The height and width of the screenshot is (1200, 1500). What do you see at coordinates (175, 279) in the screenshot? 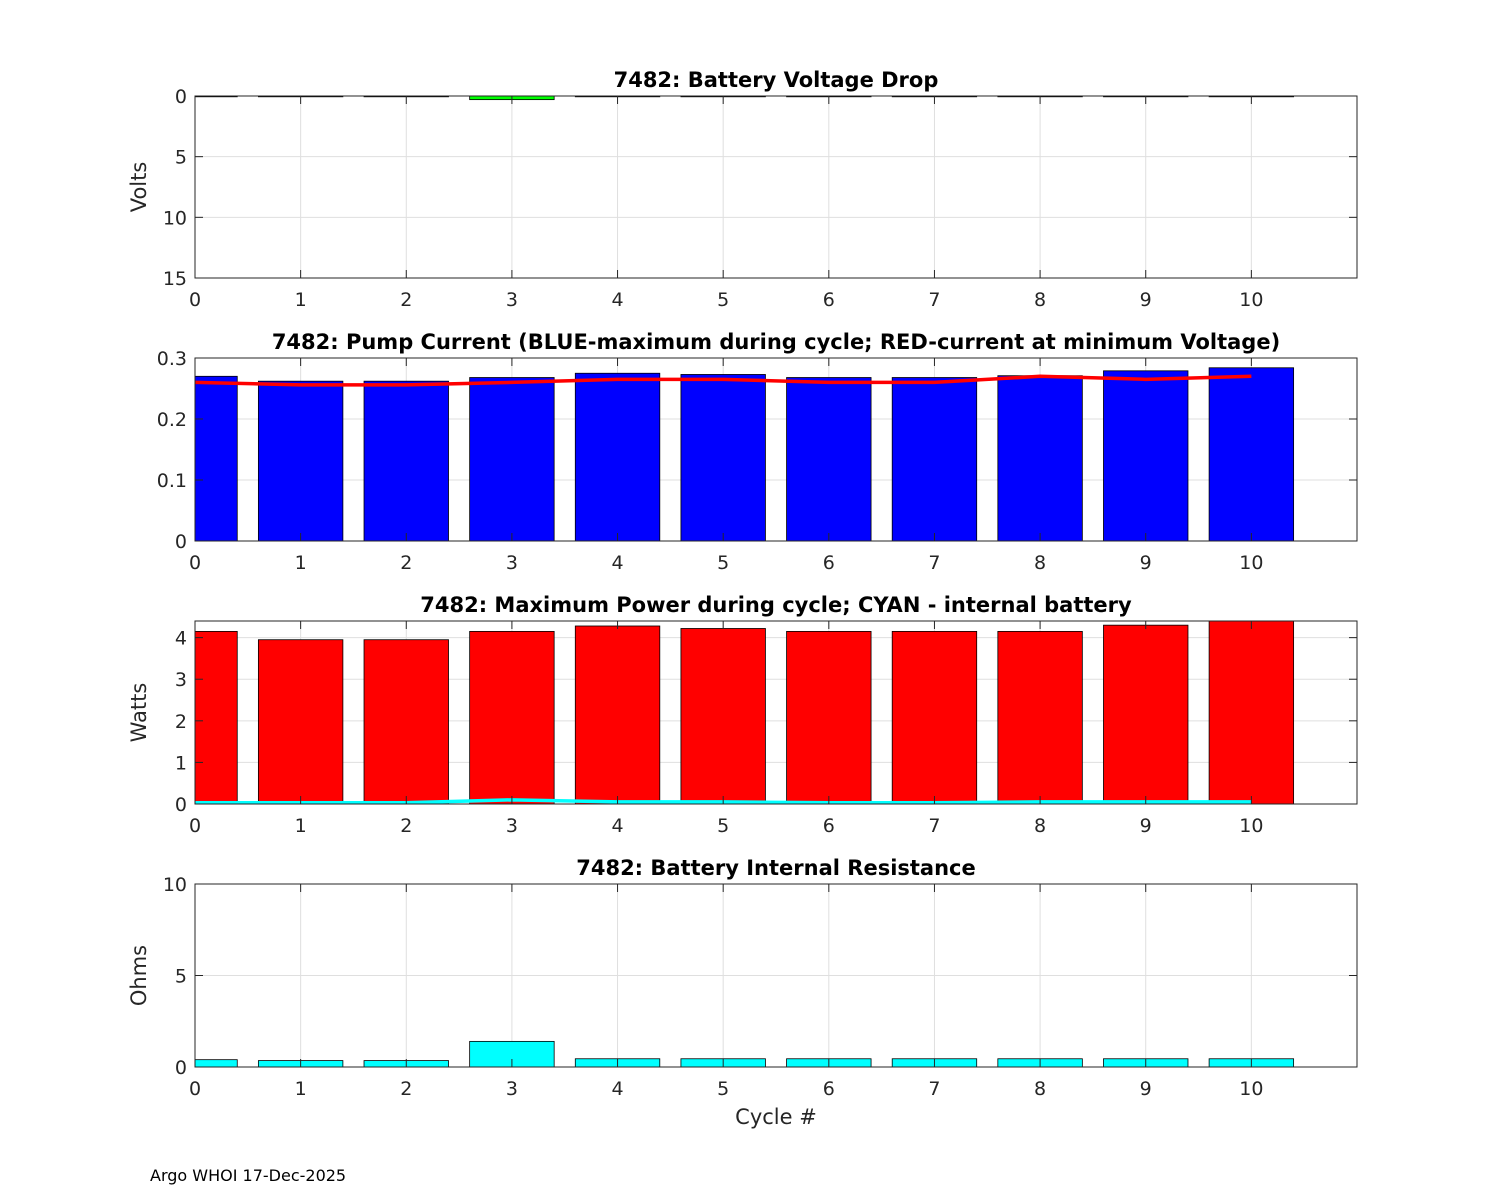
I see `y-tick-label: 15` at bounding box center [175, 279].